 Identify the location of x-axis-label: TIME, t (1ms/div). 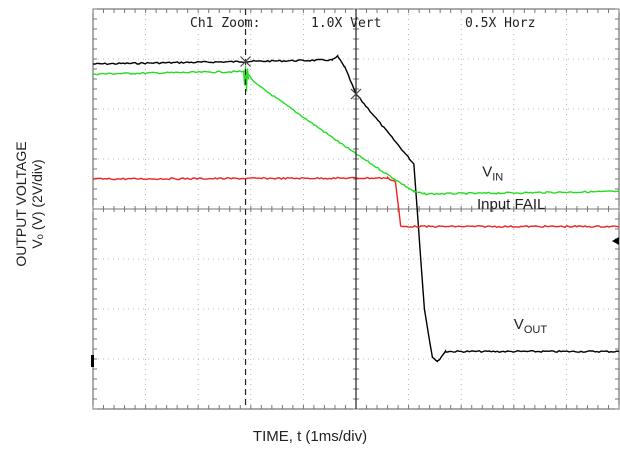
(310, 436).